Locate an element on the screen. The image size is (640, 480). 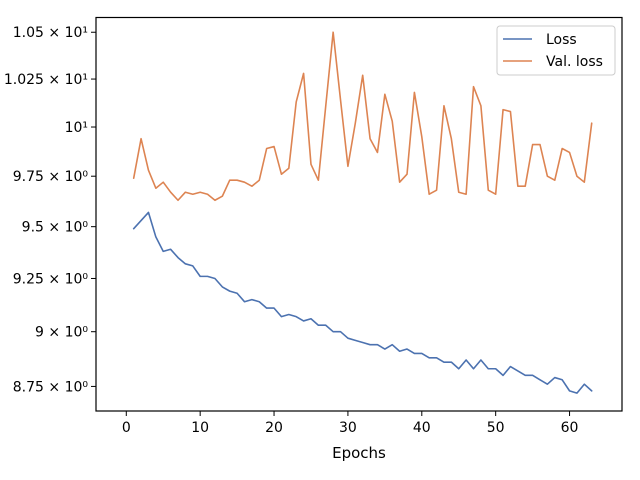
x-tick-label: 20 is located at coordinates (274, 428).